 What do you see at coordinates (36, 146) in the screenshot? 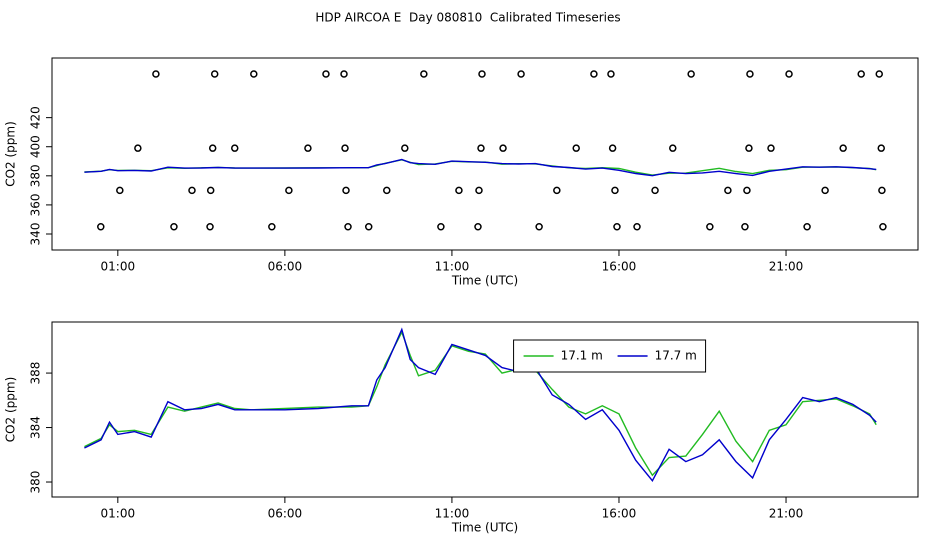
I see `y-tick-label: 400` at bounding box center [36, 146].